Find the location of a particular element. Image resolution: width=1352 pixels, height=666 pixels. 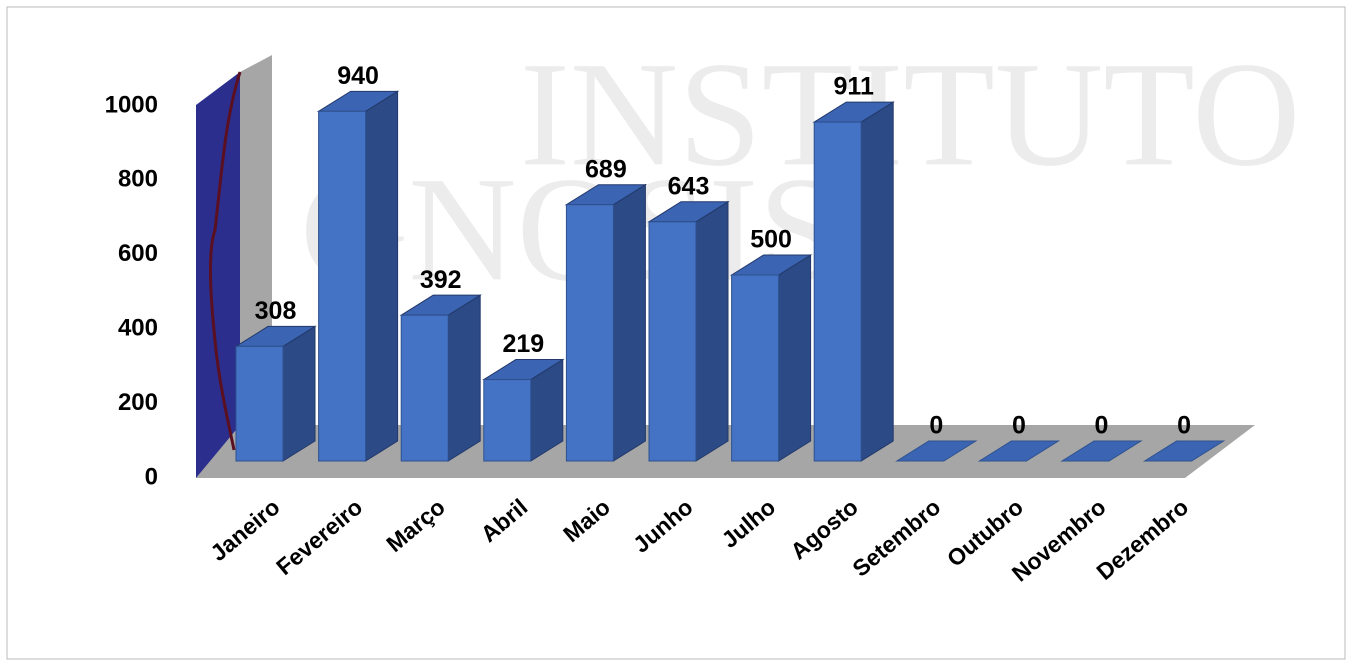

y-tick-label: 0 is located at coordinates (151, 476).